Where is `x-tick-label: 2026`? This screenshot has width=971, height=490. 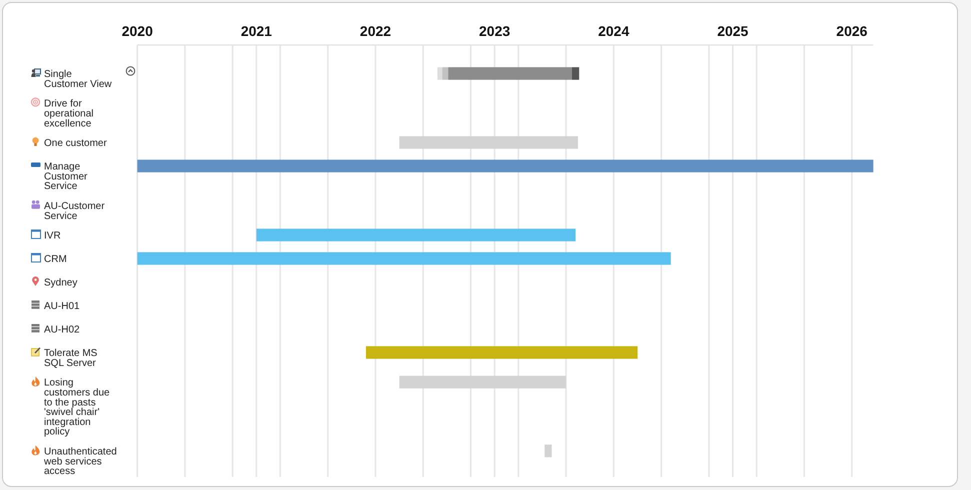 x-tick-label: 2026 is located at coordinates (852, 31).